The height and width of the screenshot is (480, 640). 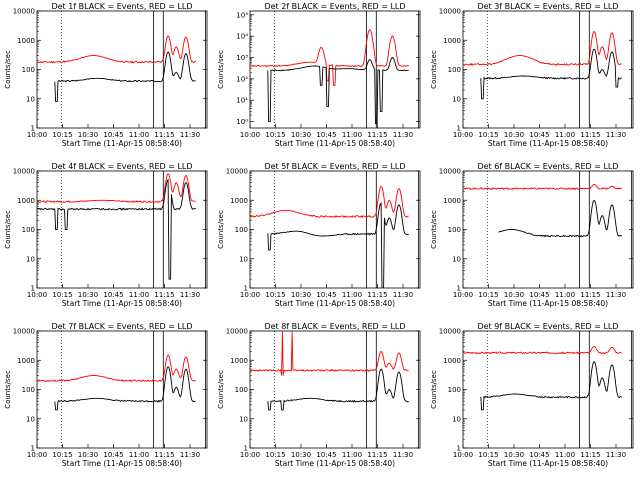 What do you see at coordinates (547, 6) in the screenshot?
I see `panel-title: Det 3f BLACK = Events, RED = LLD` at bounding box center [547, 6].